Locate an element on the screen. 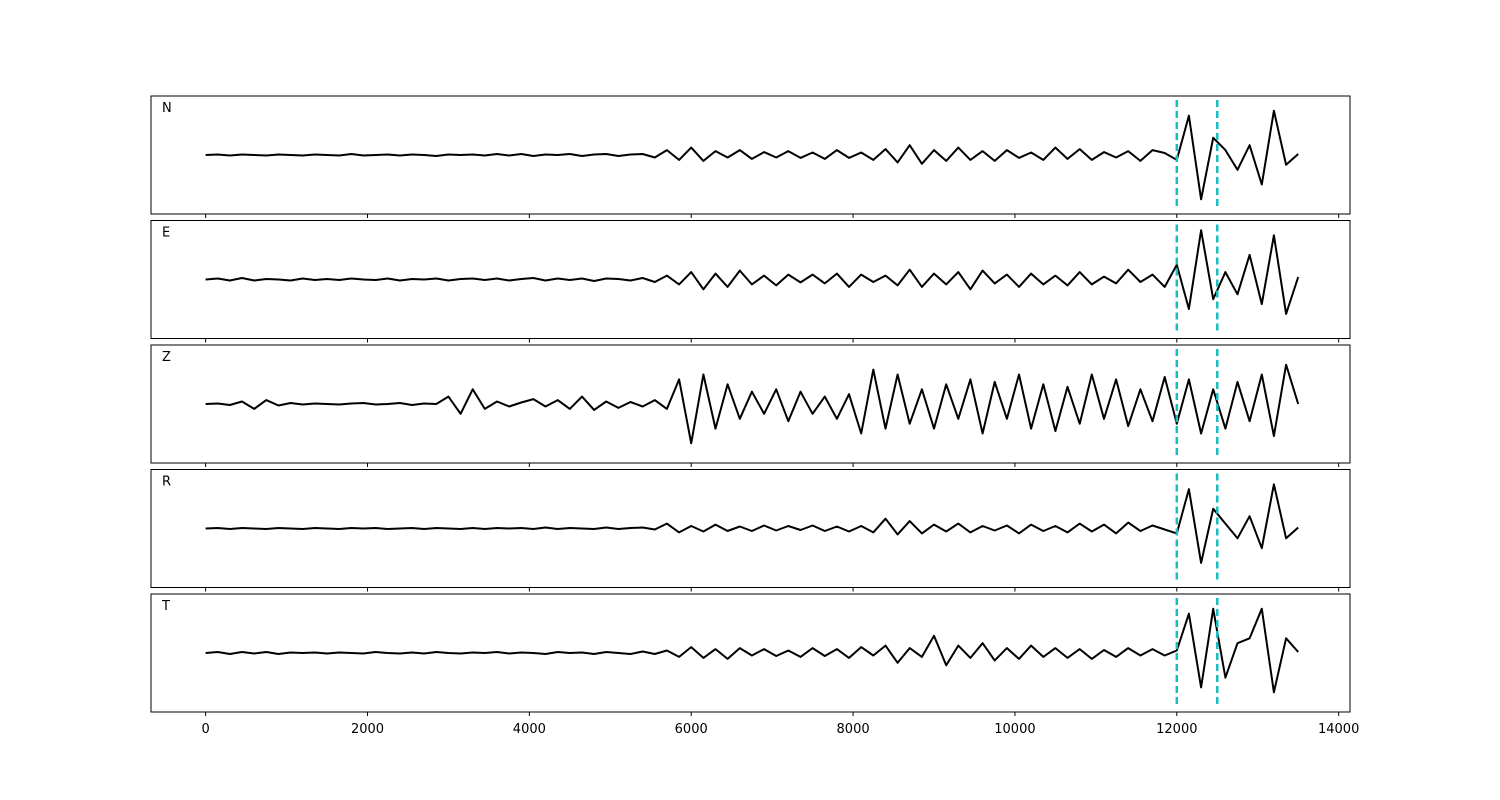  panel-label: N is located at coordinates (167, 108).